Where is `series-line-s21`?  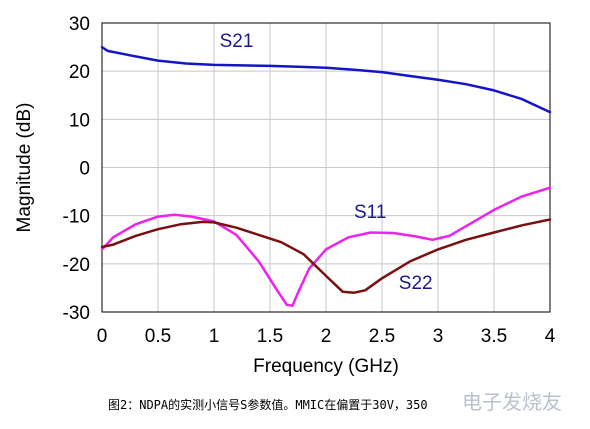 series-line-s21 is located at coordinates (326, 79).